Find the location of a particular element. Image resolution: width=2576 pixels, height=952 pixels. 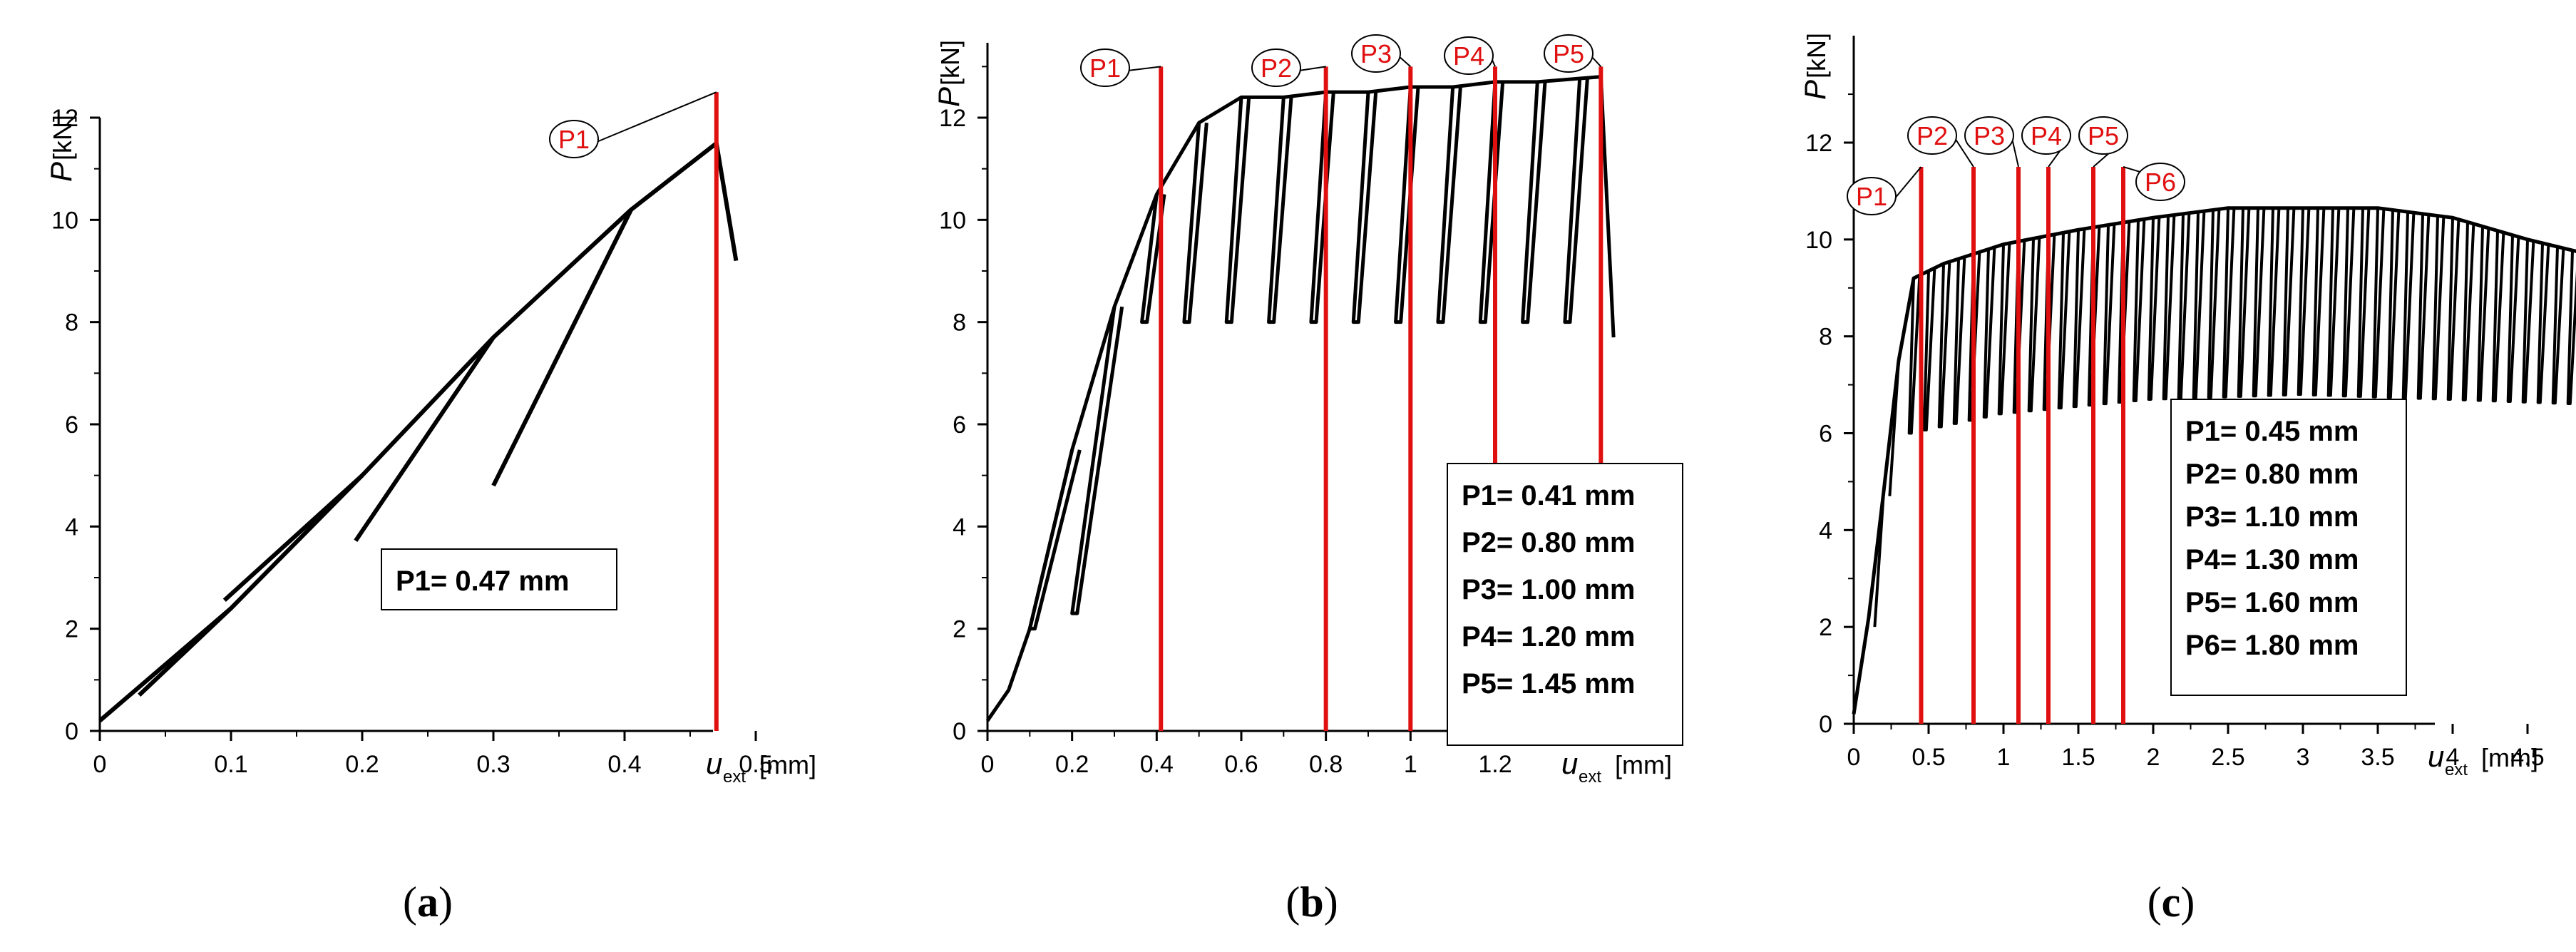

y-tick-label: 2 is located at coordinates (71, 629).